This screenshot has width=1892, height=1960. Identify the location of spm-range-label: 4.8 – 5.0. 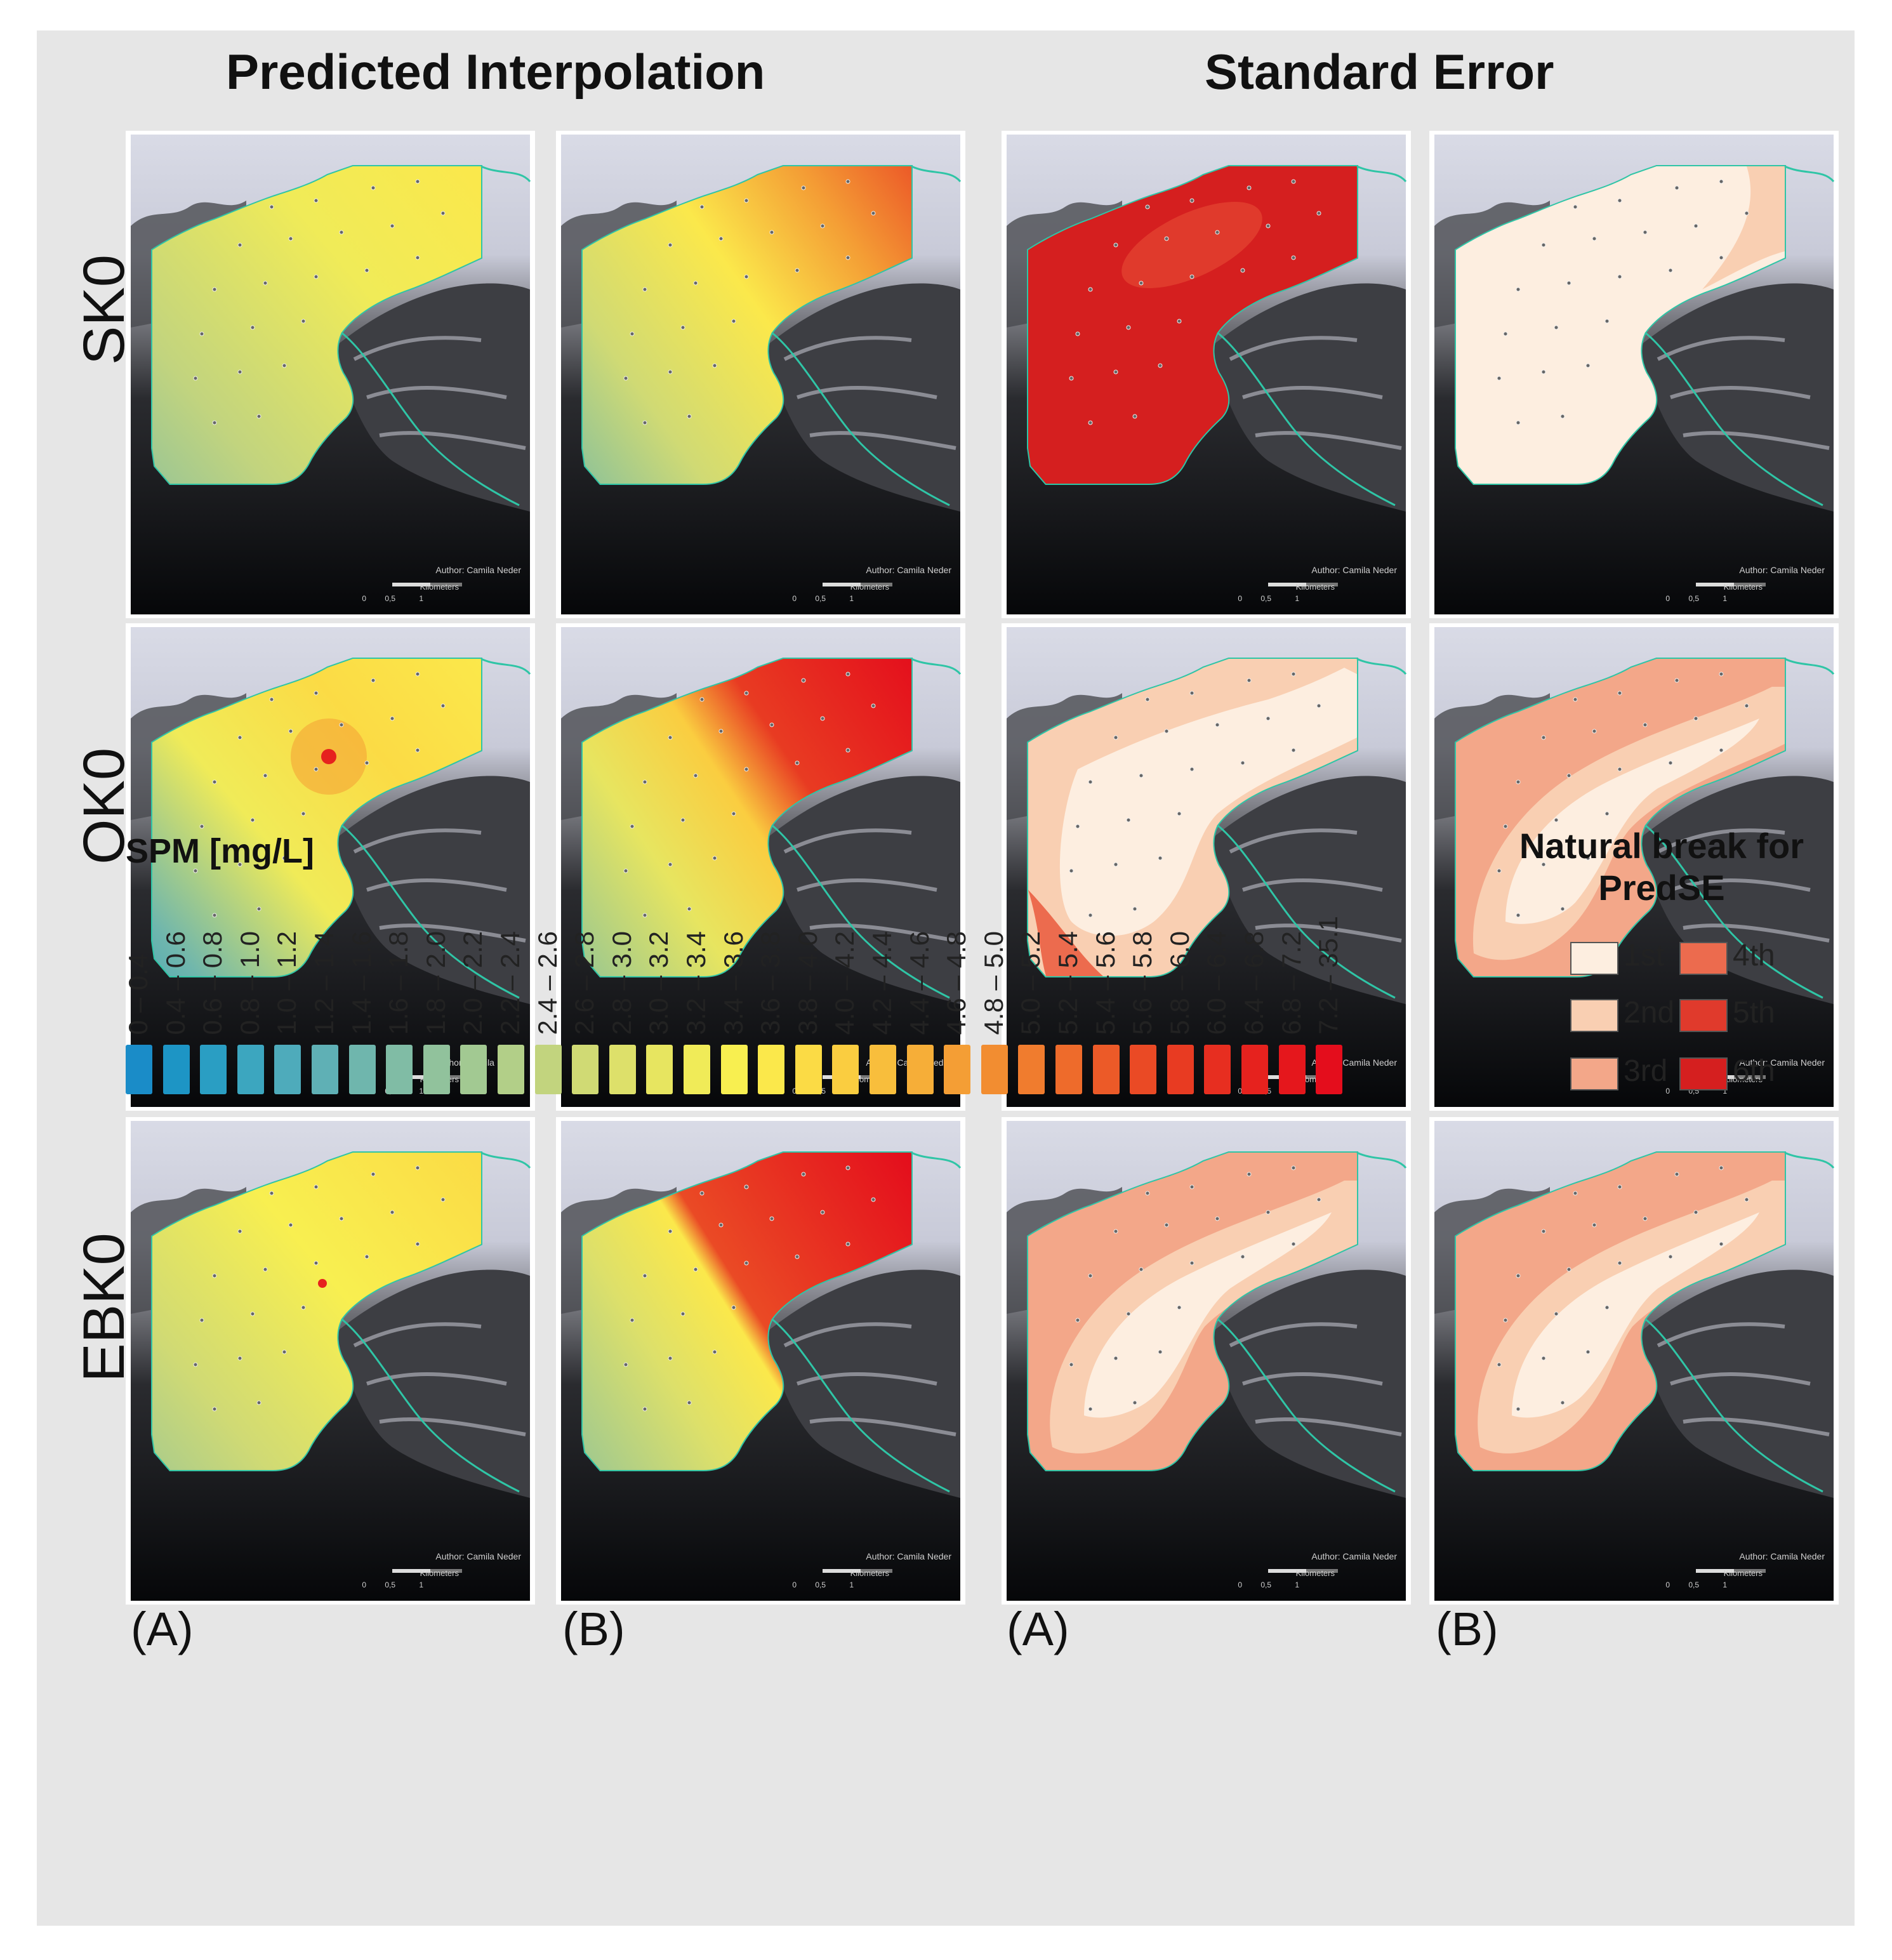
(993, 983).